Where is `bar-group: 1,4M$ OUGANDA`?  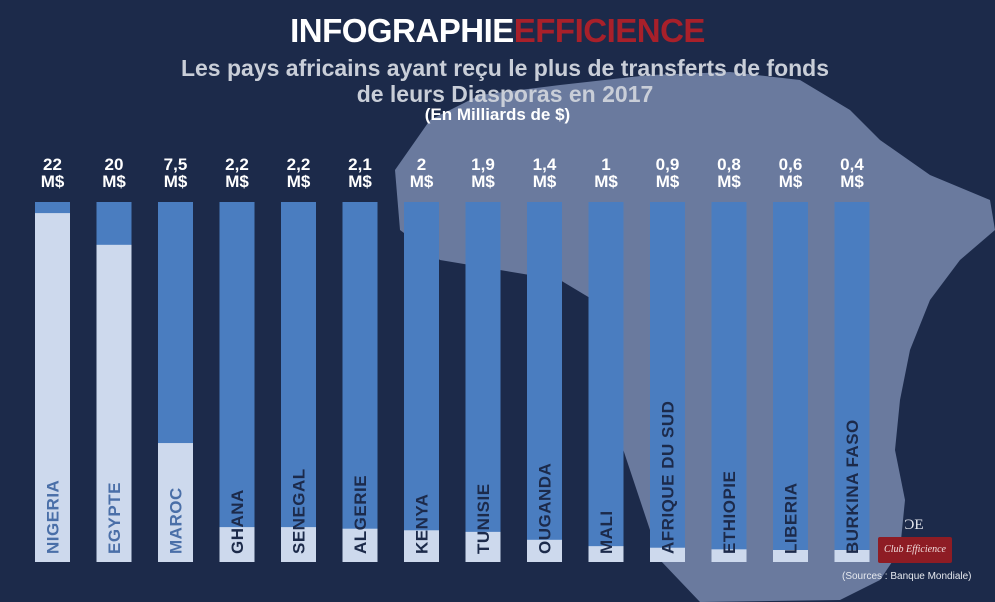 bar-group: 1,4M$ OUGANDA is located at coordinates (544, 358).